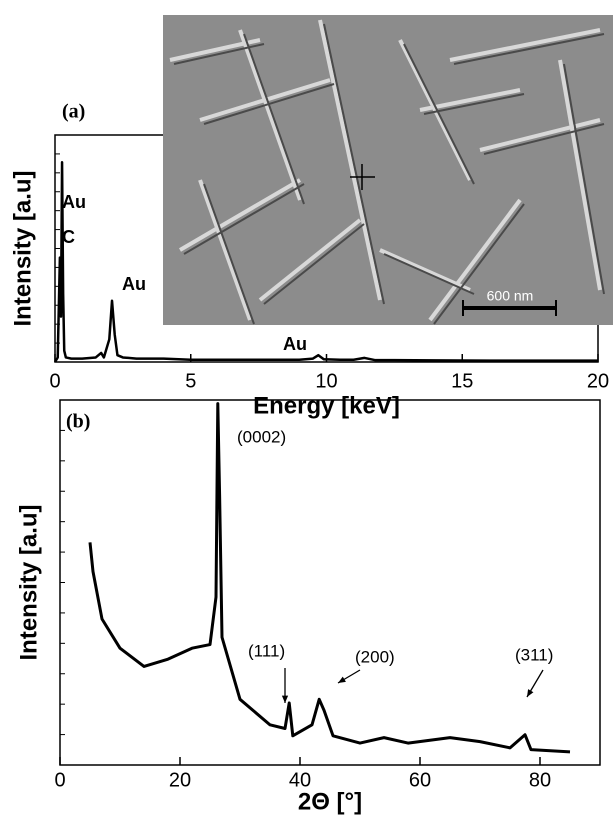 This screenshot has width=613, height=815. Describe the element at coordinates (68, 237) in the screenshot. I see `peak-annotation: C` at that location.